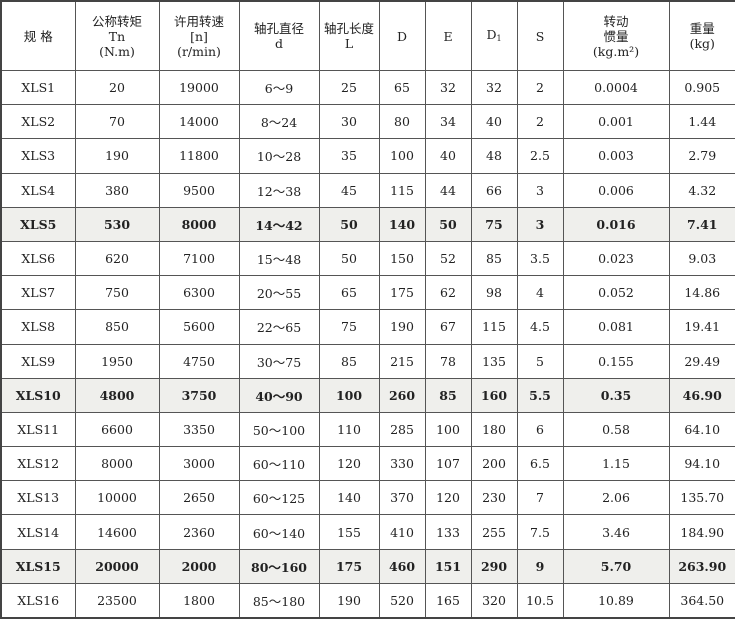  What do you see at coordinates (117, 498) in the screenshot?
I see `table-cell: 10000` at bounding box center [117, 498].